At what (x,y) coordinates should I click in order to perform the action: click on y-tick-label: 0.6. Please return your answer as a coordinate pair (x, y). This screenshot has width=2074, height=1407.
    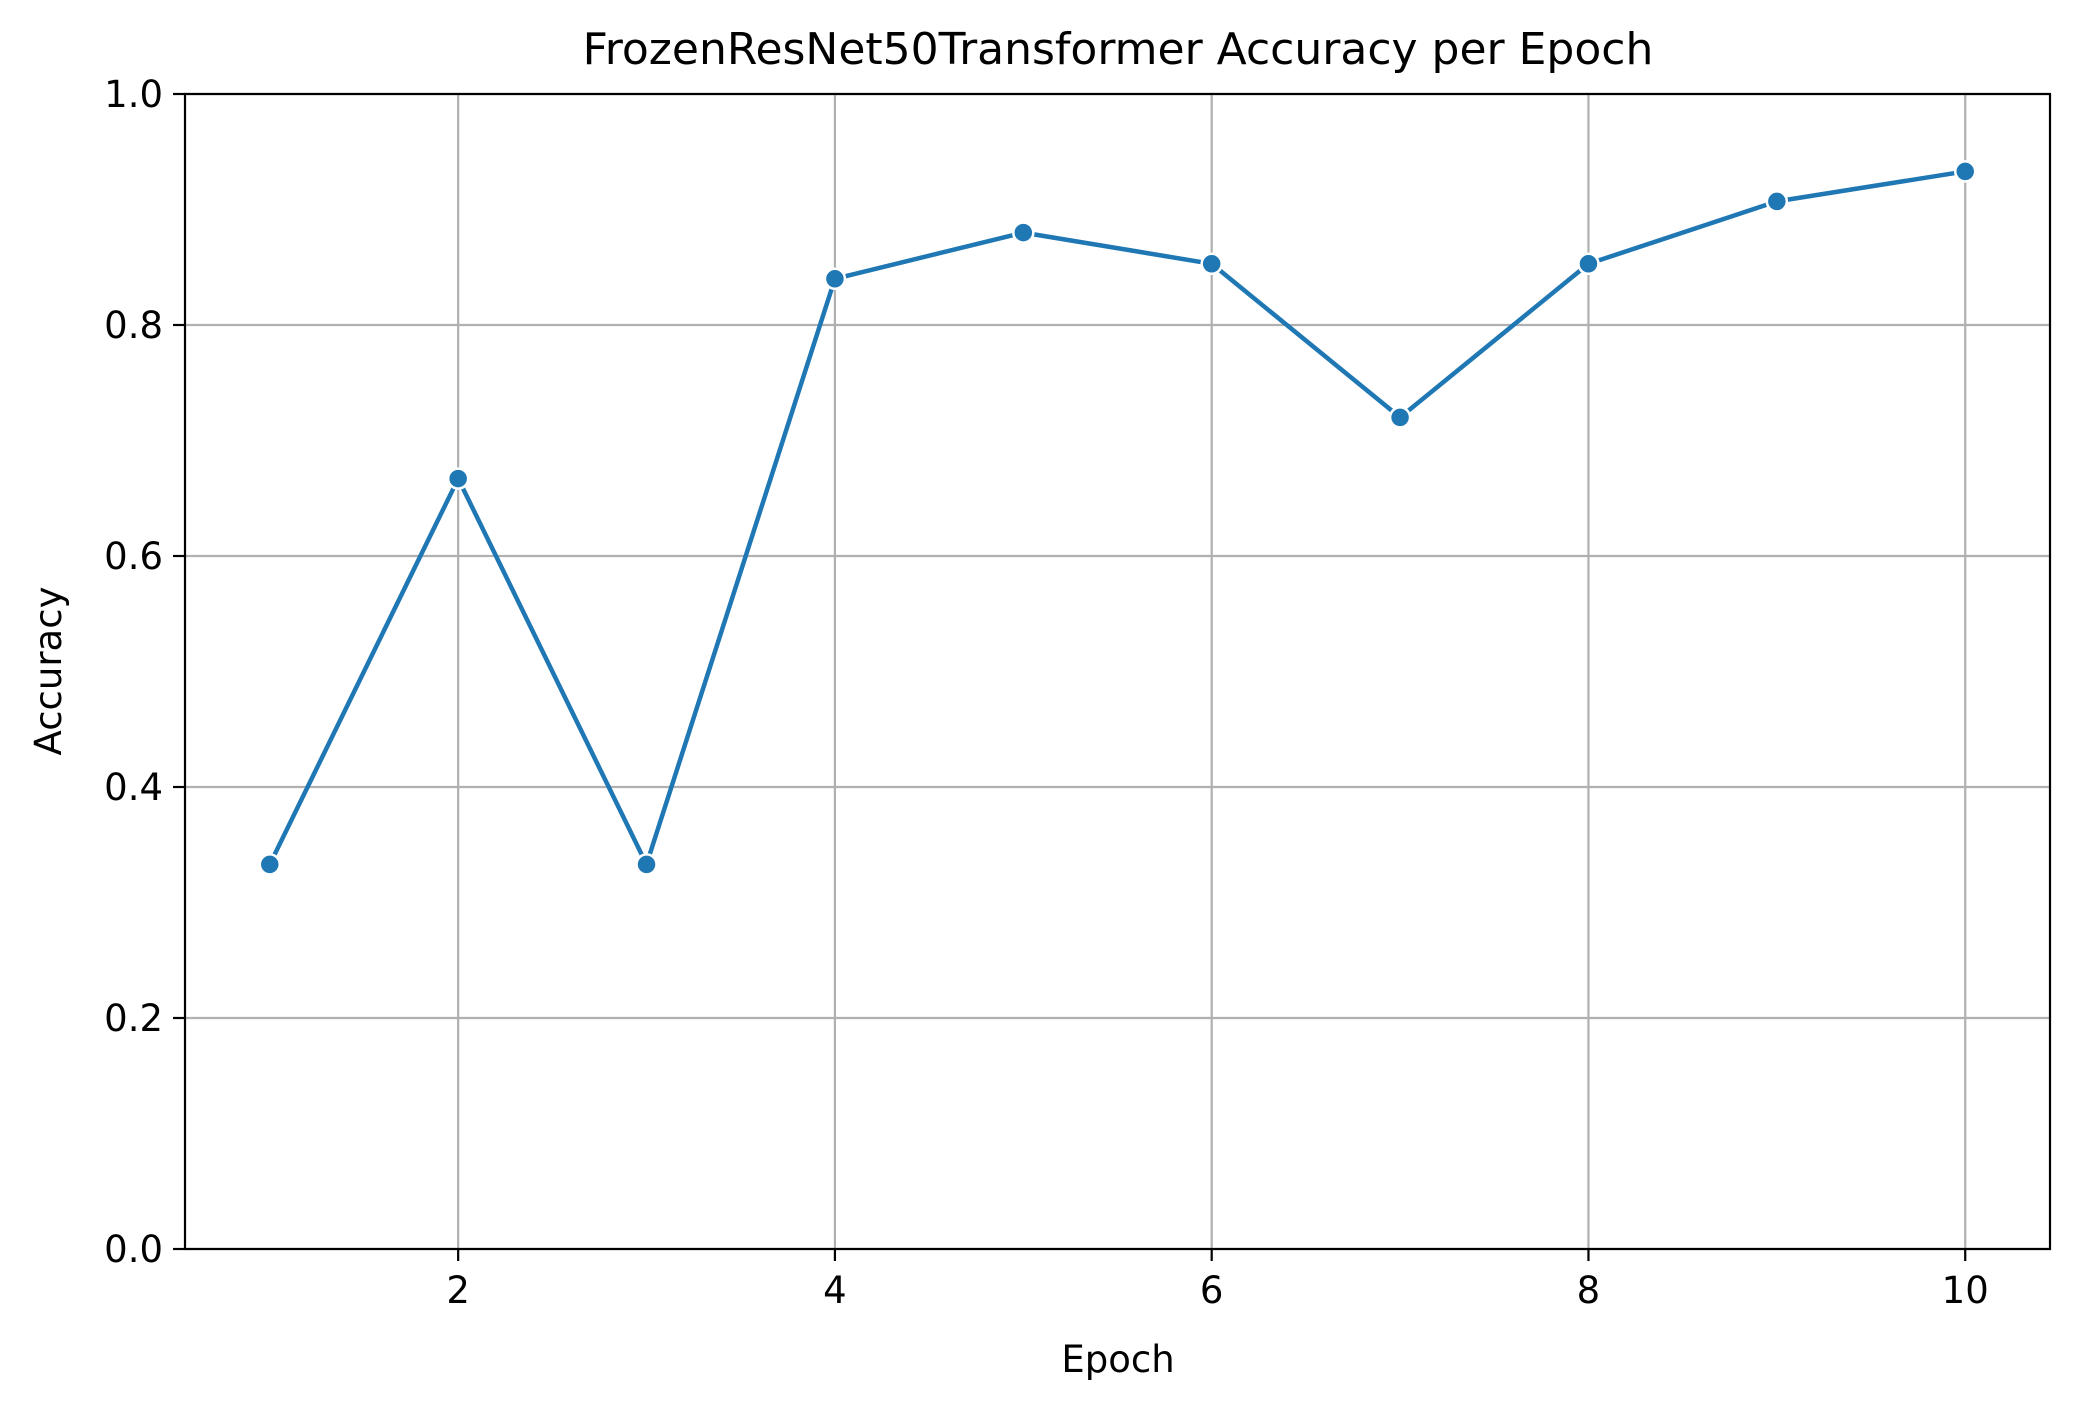
    Looking at the image, I should click on (133, 556).